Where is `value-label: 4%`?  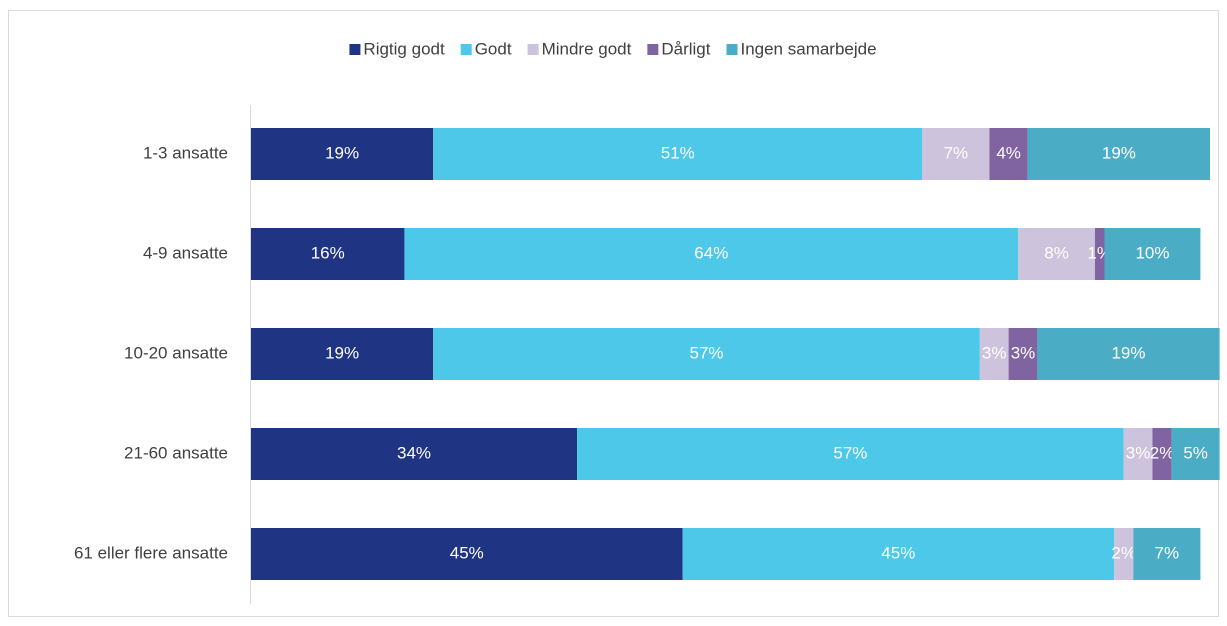
value-label: 4% is located at coordinates (1008, 152).